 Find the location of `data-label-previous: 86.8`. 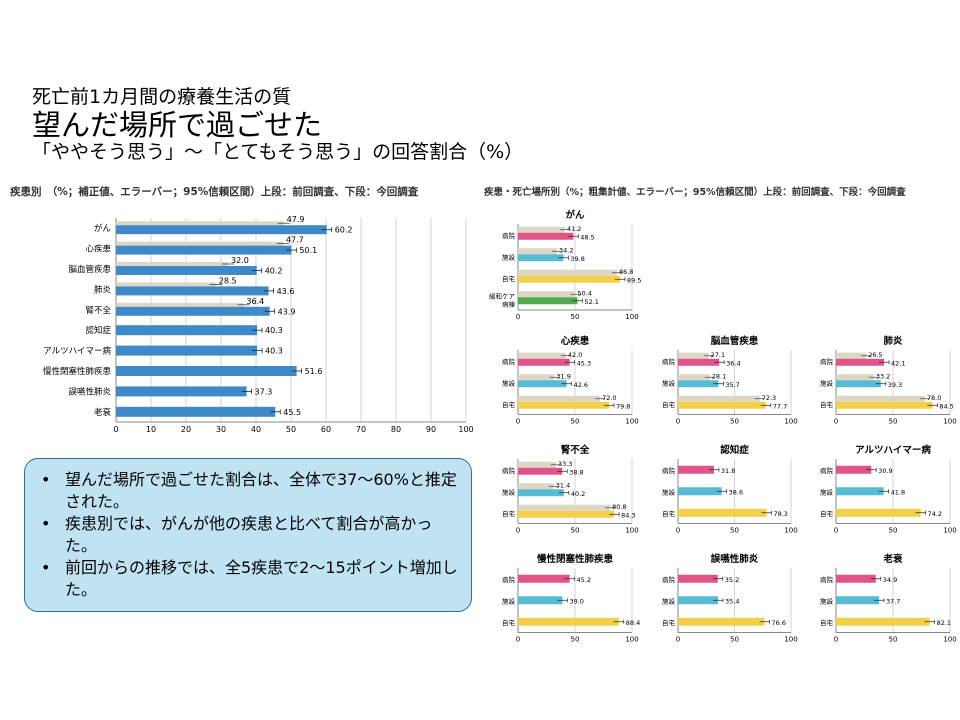

data-label-previous: 86.8 is located at coordinates (626, 272).